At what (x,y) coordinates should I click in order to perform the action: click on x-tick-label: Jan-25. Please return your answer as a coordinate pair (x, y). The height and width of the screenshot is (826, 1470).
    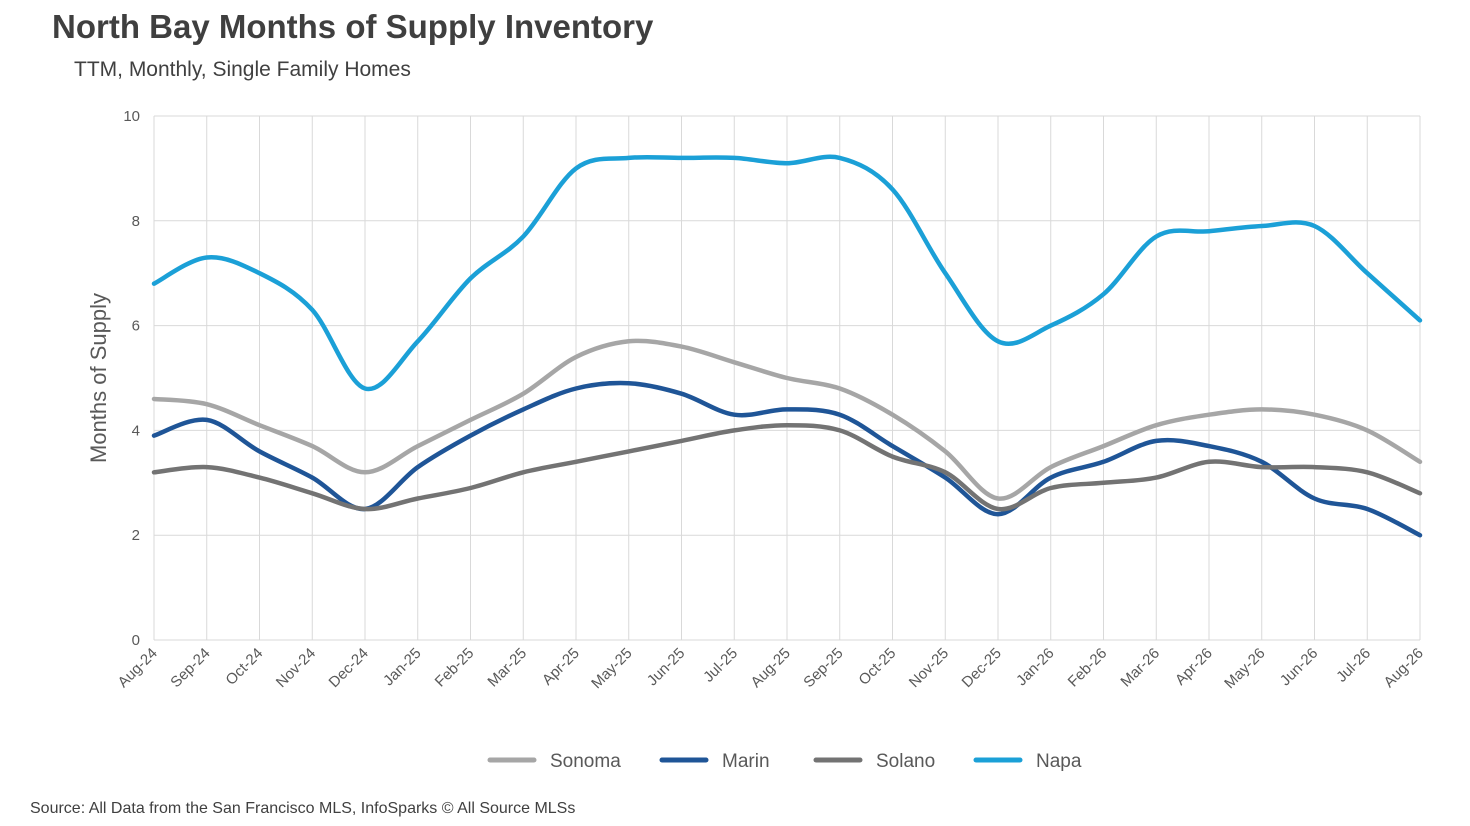
    Looking at the image, I should click on (402, 667).